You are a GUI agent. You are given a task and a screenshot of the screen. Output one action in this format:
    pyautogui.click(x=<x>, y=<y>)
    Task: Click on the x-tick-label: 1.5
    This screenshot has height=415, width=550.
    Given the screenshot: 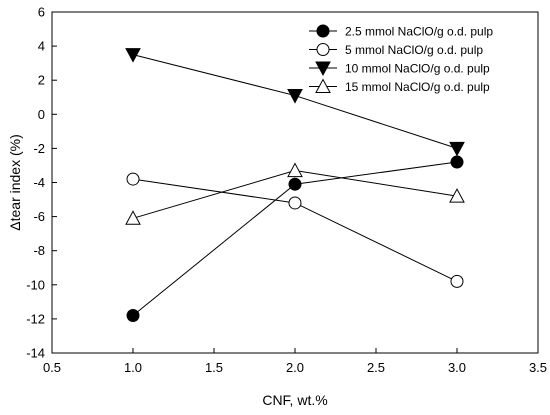 What is the action you would take?
    pyautogui.click(x=214, y=367)
    